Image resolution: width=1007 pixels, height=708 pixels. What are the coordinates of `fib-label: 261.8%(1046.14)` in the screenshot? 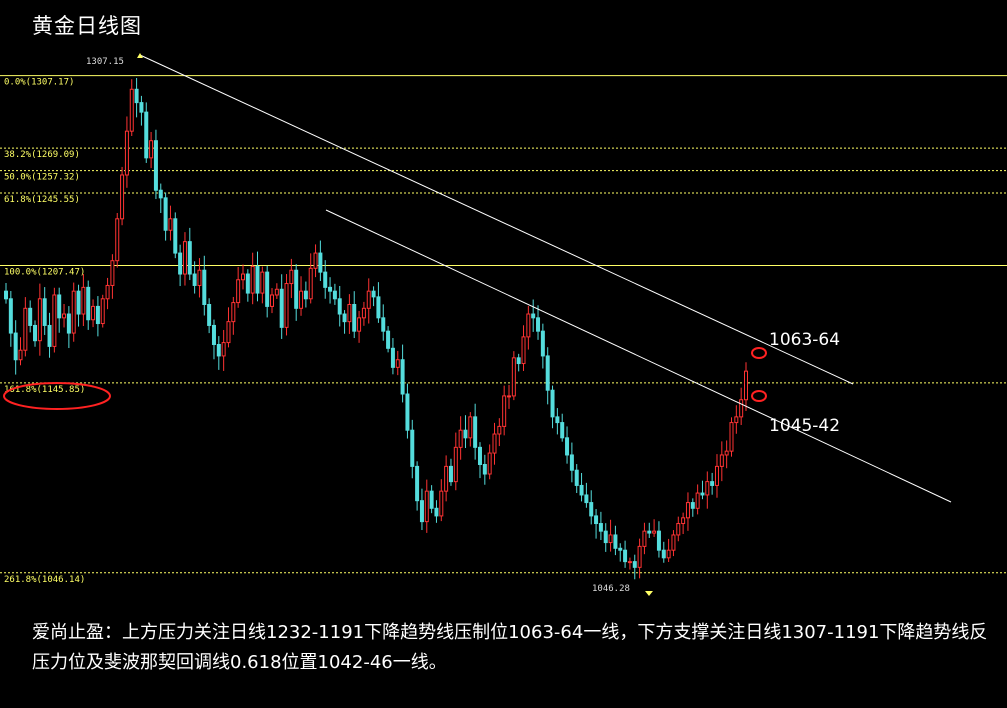 It's located at (44, 580).